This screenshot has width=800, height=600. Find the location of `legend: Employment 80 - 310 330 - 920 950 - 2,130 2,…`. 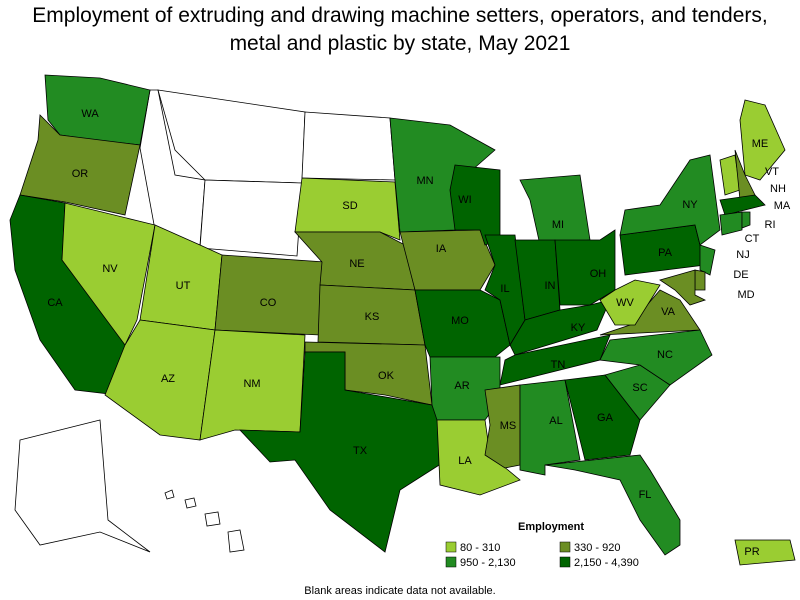

legend: Employment 80 - 310 330 - 920 950 - 2,130 2,… is located at coordinates (542, 545).